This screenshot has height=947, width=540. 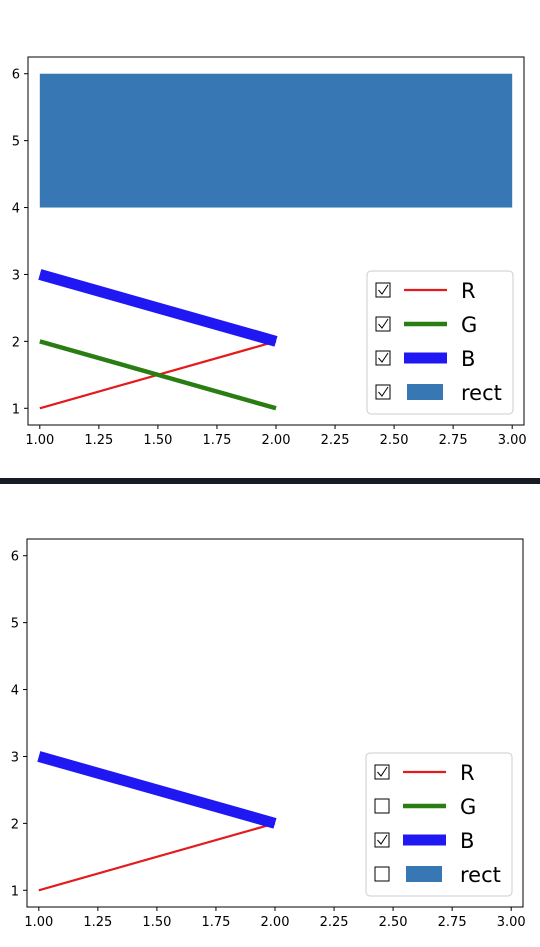 I want to click on series-line-r, so click(x=157, y=857).